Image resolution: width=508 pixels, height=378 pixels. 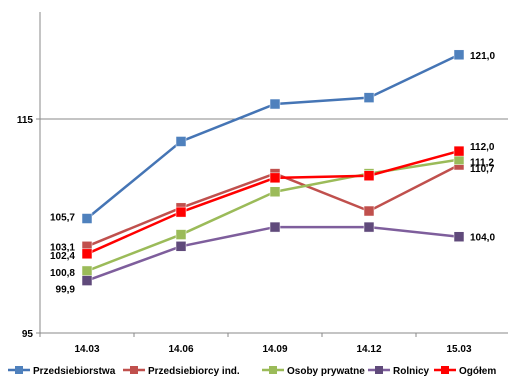 I want to click on data-label-0-0: 105,7, so click(x=62, y=218).